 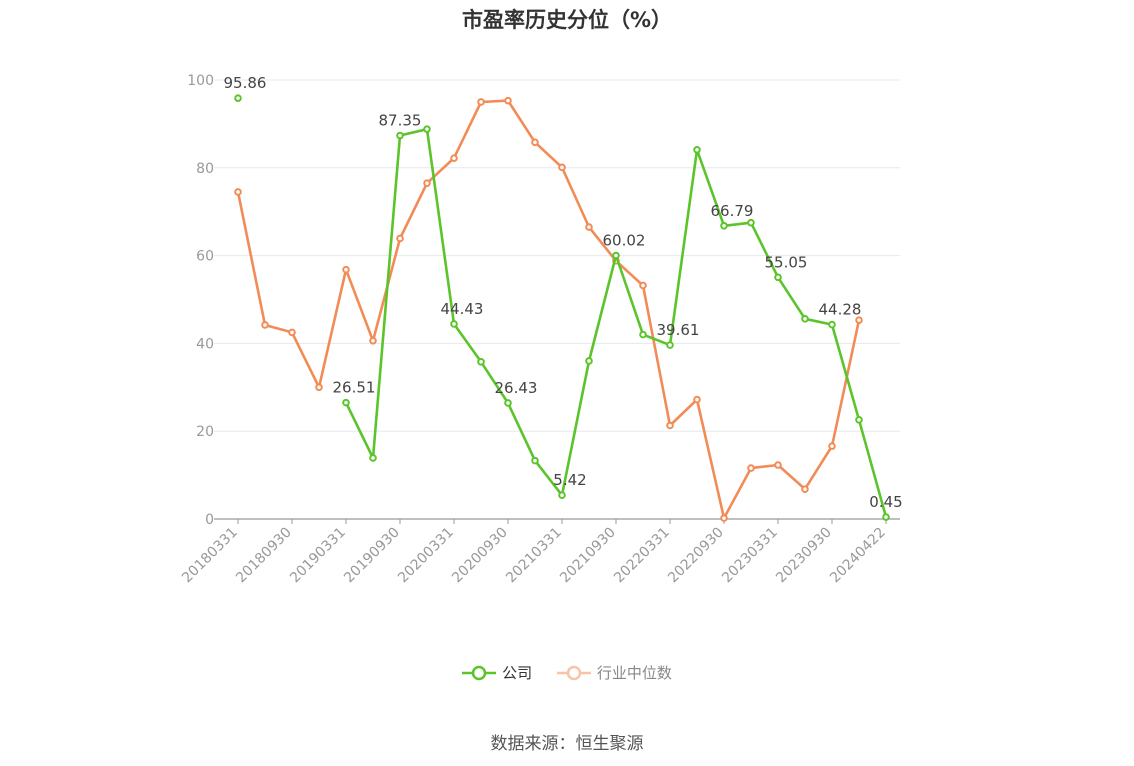 What do you see at coordinates (517, 673) in the screenshot?
I see `legend-label-company: 公司` at bounding box center [517, 673].